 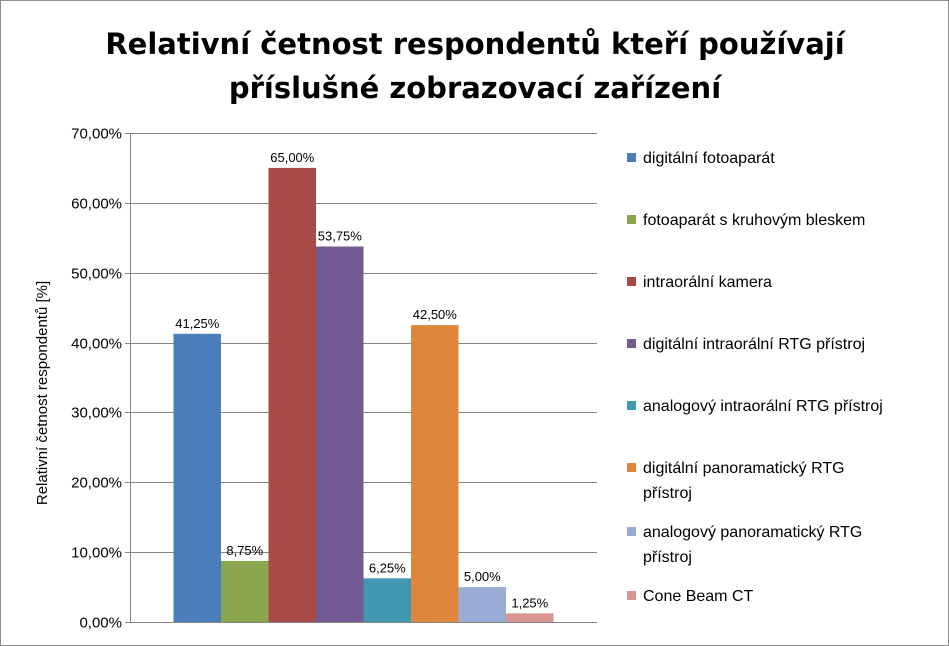 What do you see at coordinates (707, 282) in the screenshot?
I see `legend-label-2-0: intraorální kamera` at bounding box center [707, 282].